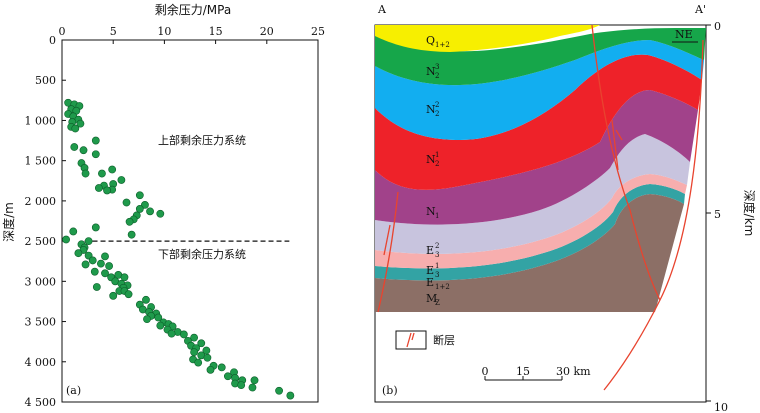 This screenshot has height=413, width=760. I want to click on scale-bar: 0 15 30 km, so click(536, 373).